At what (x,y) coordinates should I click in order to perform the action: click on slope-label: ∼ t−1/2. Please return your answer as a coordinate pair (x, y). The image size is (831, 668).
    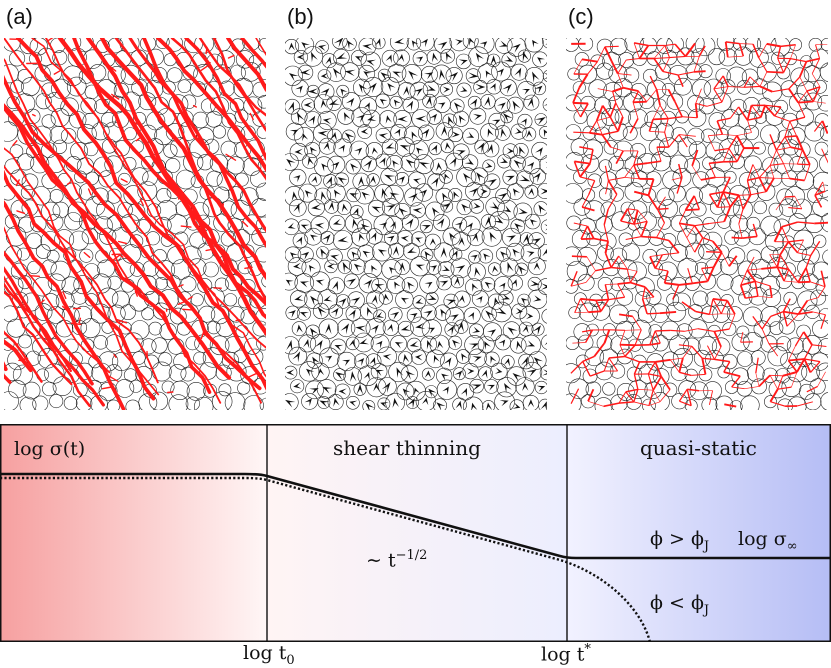
    Looking at the image, I should click on (396, 559).